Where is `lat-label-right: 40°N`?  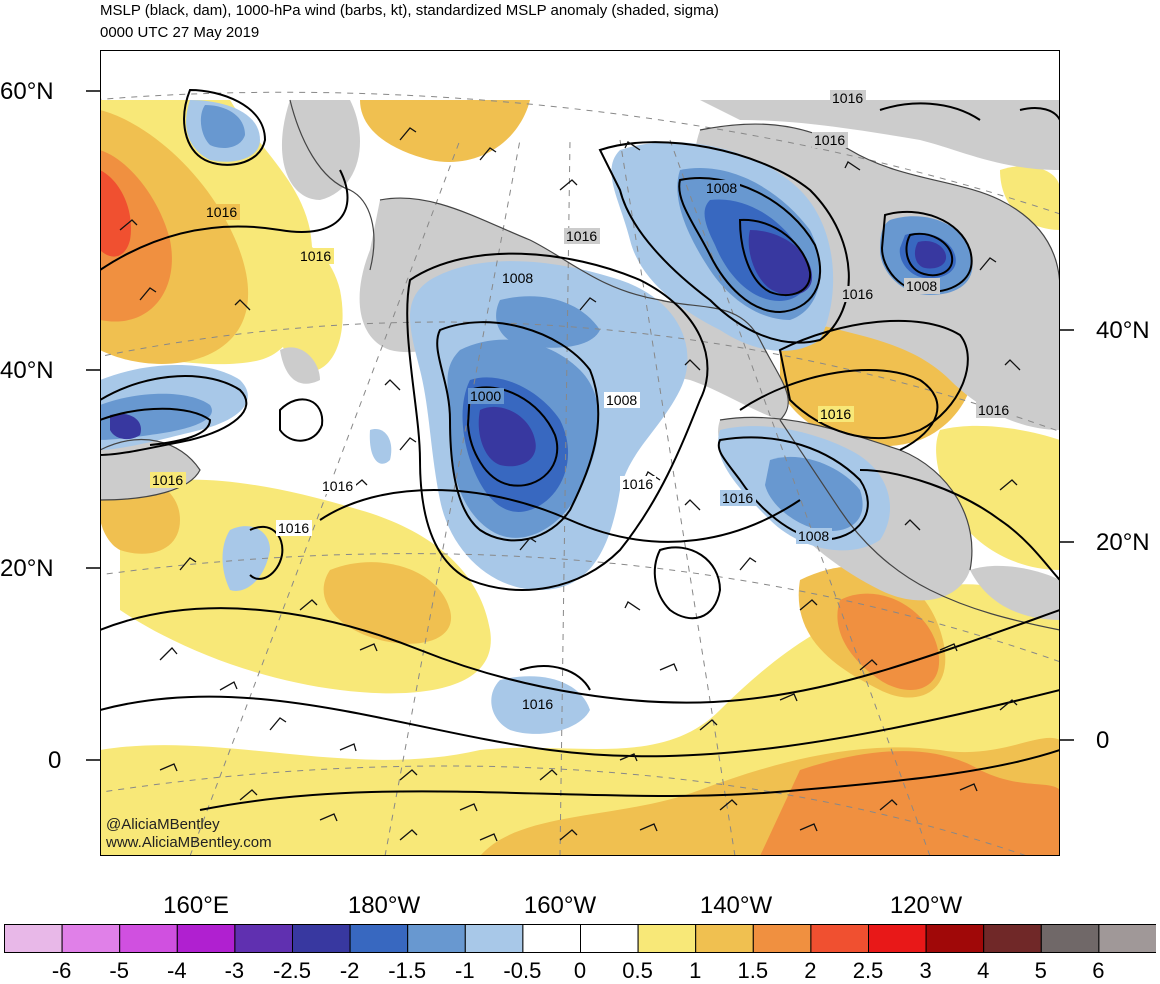
lat-label-right: 40°N is located at coordinates (1123, 330).